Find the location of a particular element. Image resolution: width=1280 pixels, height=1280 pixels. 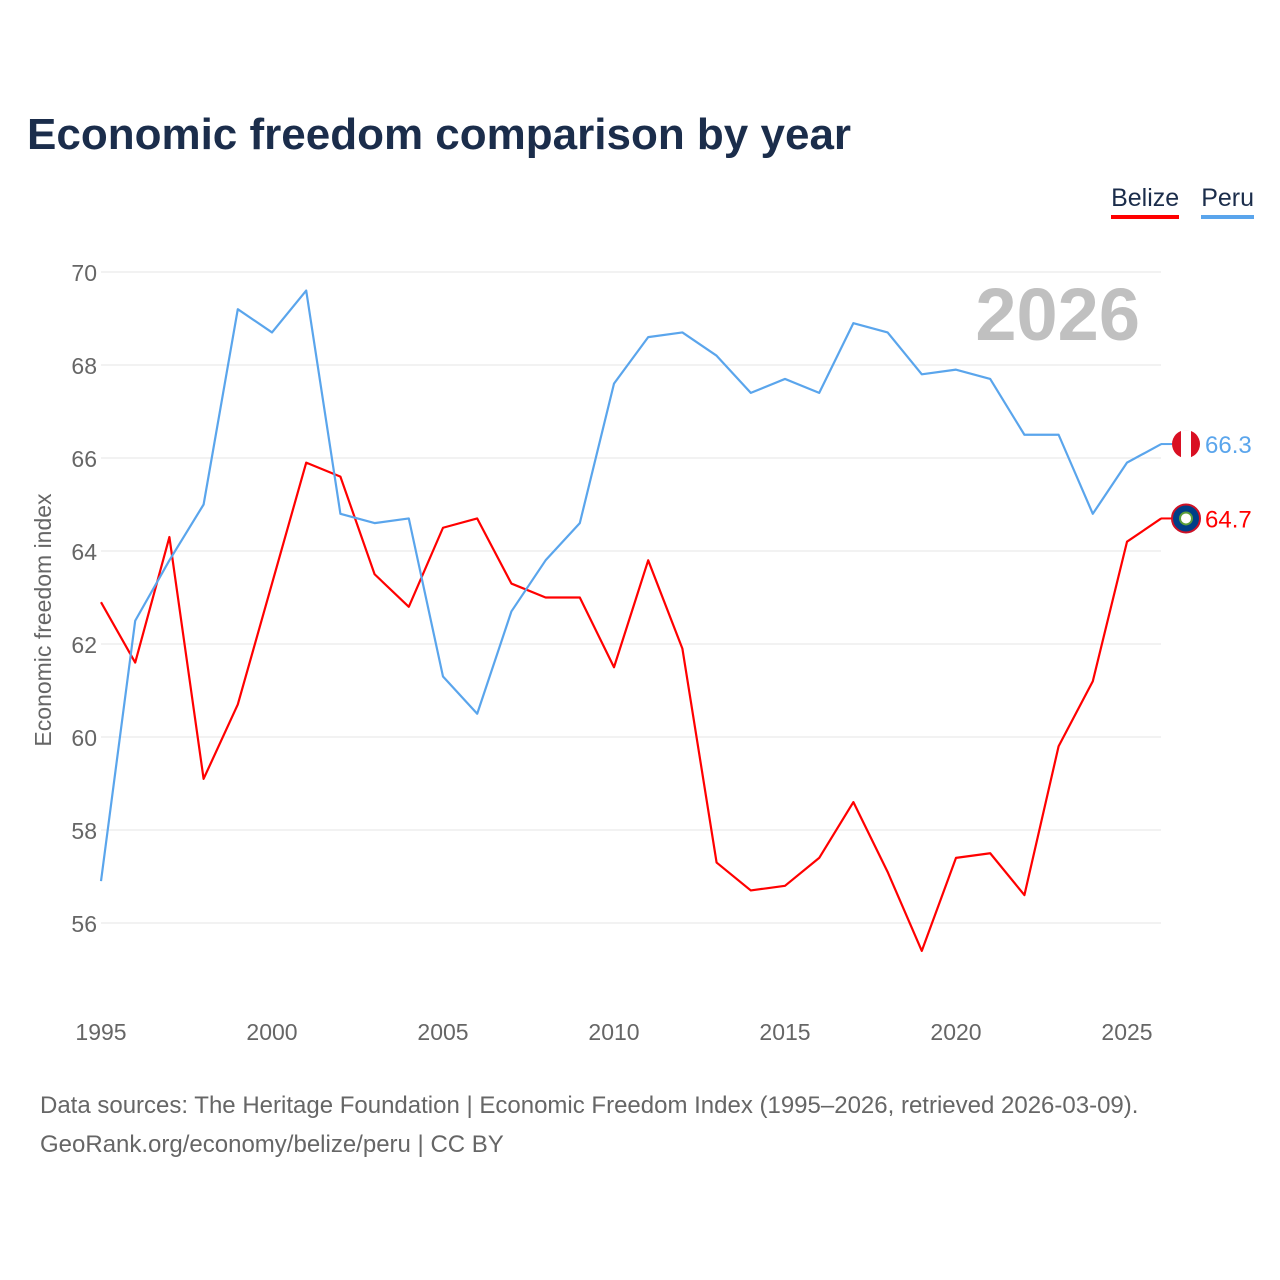

y-tick-label: 64 is located at coordinates (84, 552).